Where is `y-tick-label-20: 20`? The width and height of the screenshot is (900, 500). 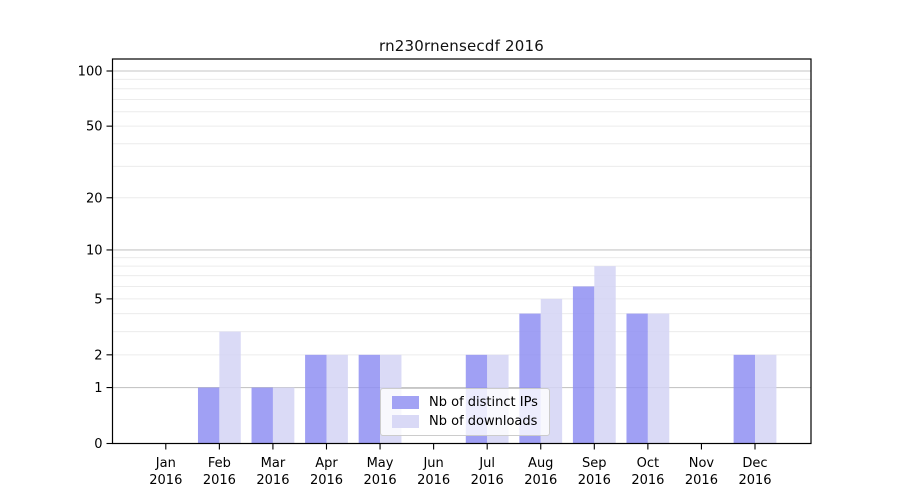
y-tick-label-20: 20 is located at coordinates (94, 198).